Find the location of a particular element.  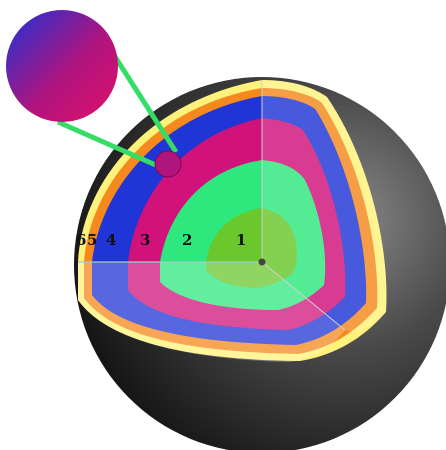

layer-label-2: 2 is located at coordinates (187, 240).